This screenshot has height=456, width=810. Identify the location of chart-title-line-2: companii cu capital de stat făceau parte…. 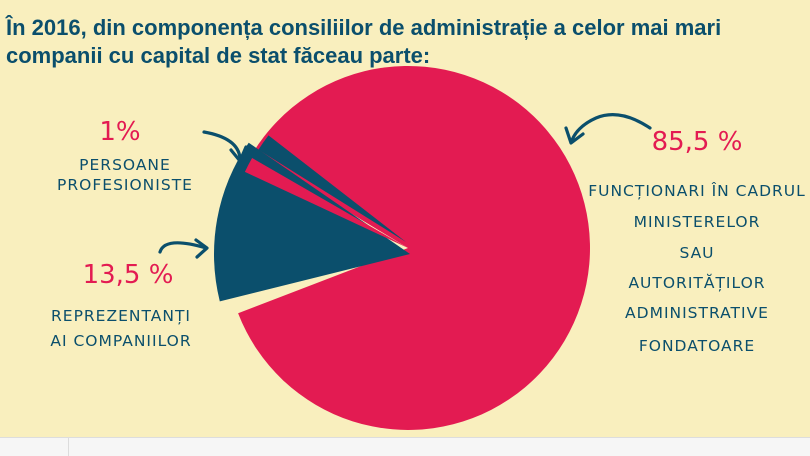
(218, 55).